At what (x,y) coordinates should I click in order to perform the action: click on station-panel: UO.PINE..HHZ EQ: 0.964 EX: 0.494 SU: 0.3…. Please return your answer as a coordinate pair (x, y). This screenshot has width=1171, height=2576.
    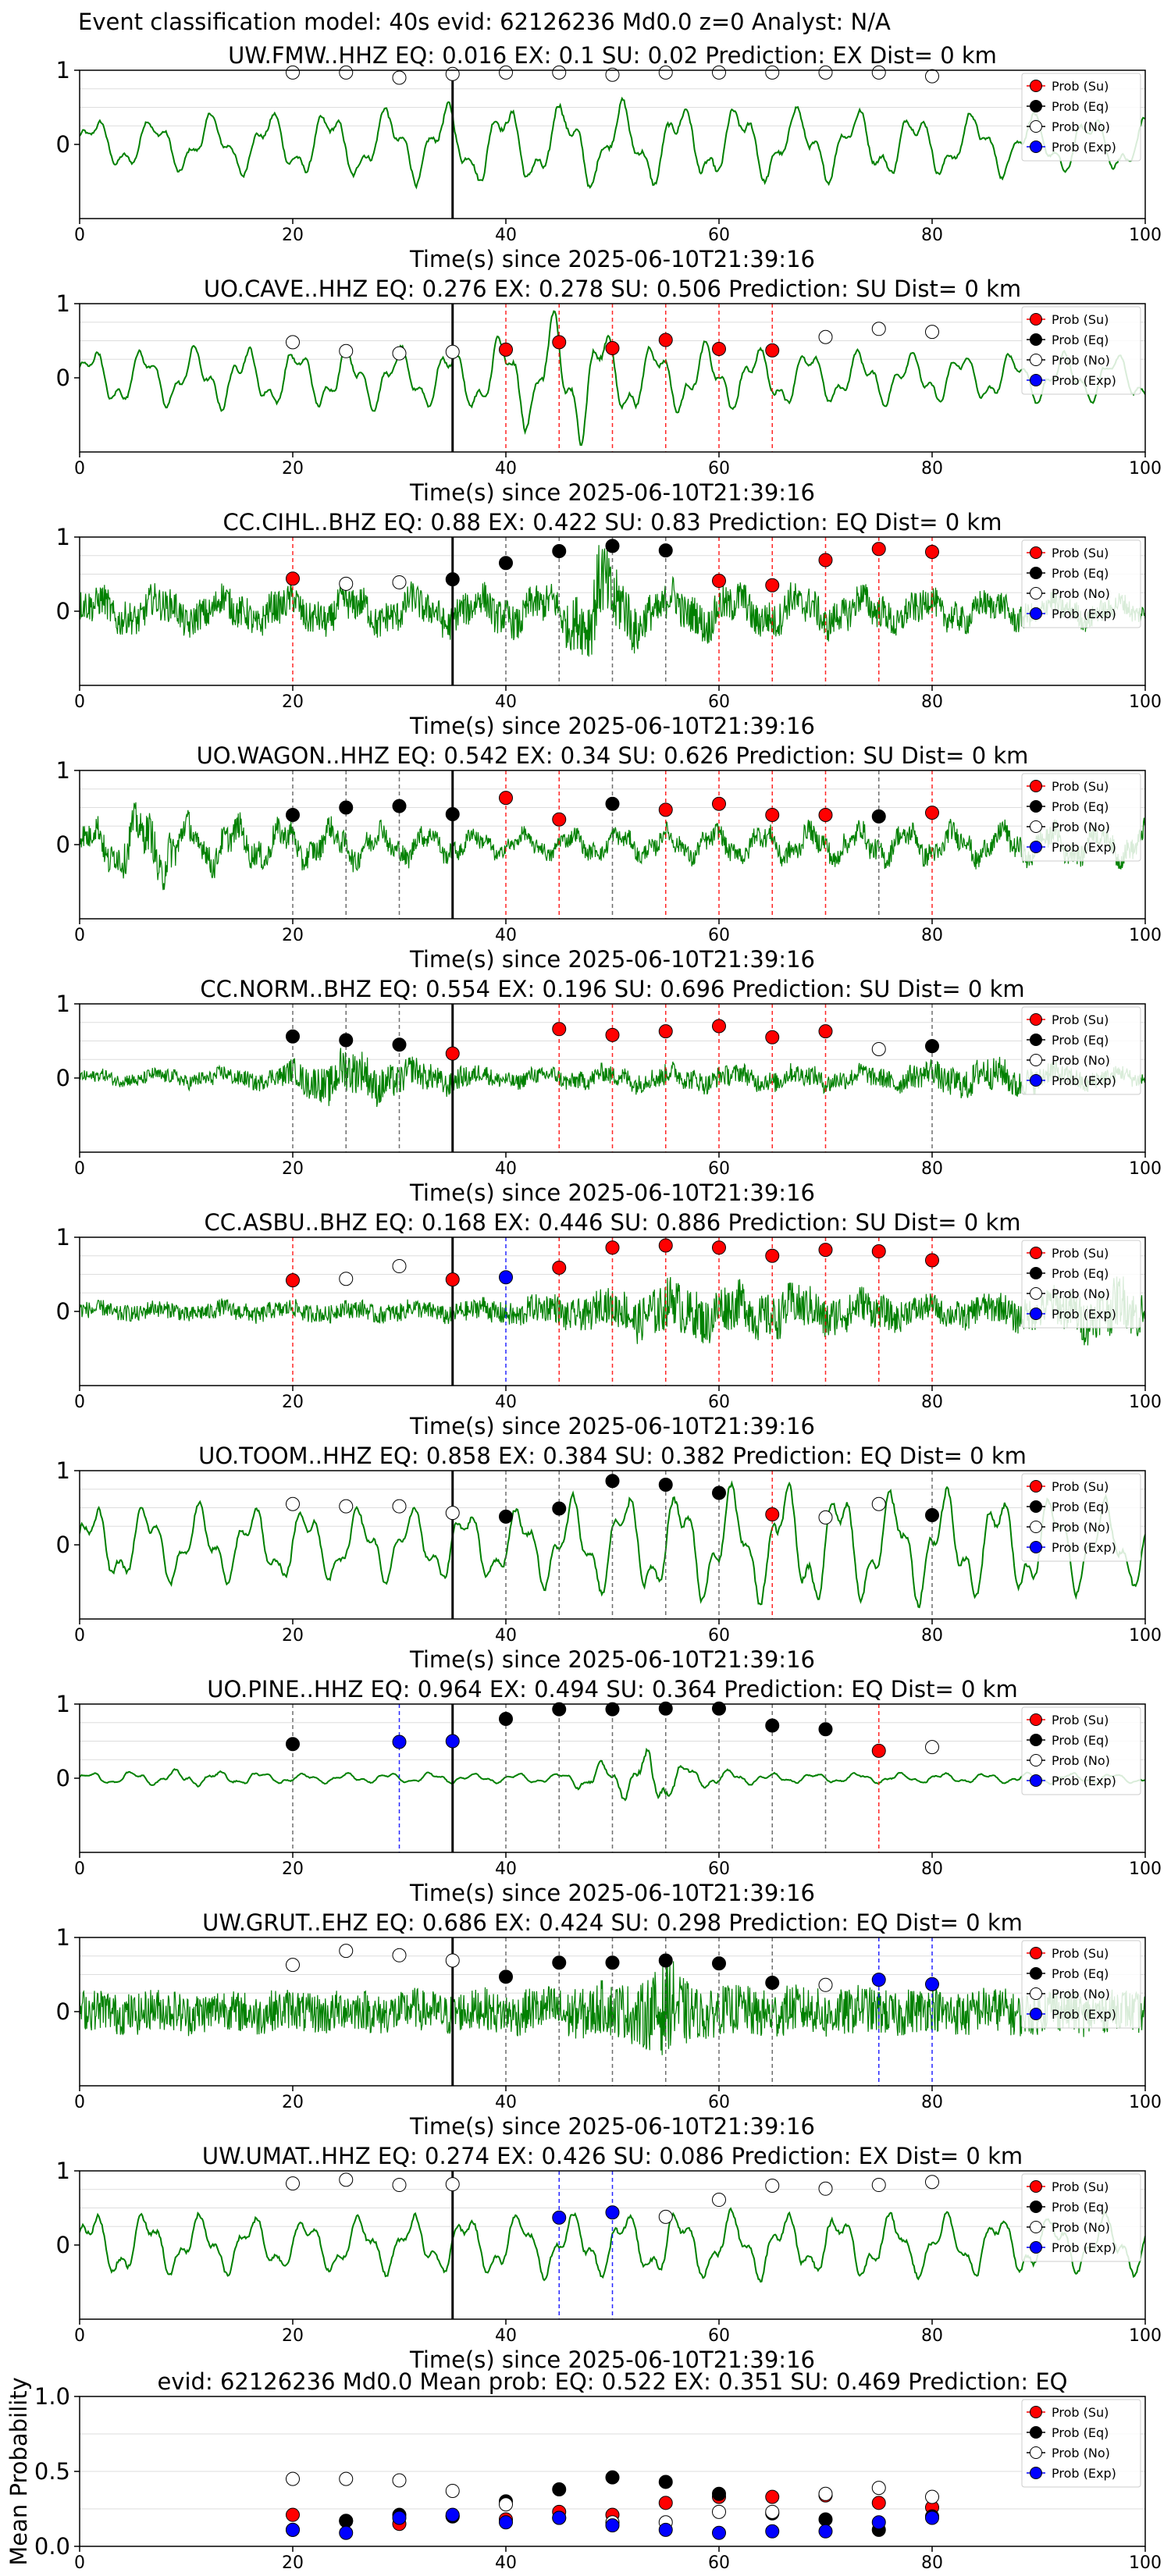
    Looking at the image, I should click on (609, 1791).